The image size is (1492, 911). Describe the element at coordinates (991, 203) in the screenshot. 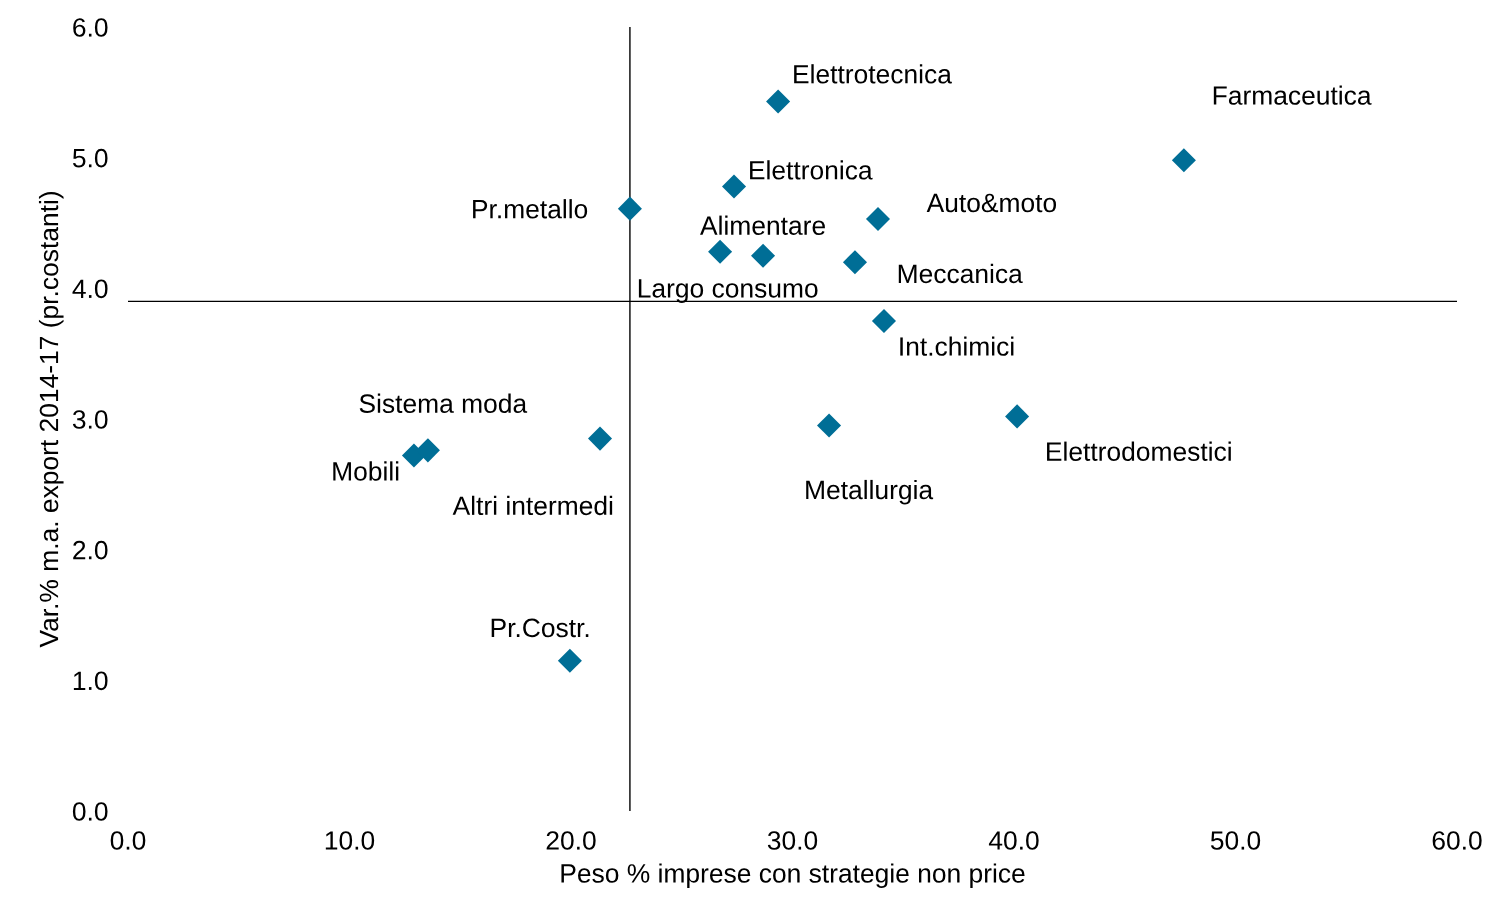

I see `annotation: Auto&moto` at that location.